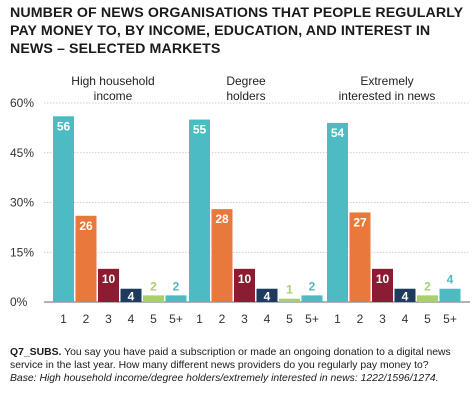 The image size is (474, 401). I want to click on data-label: 56, so click(64, 126).